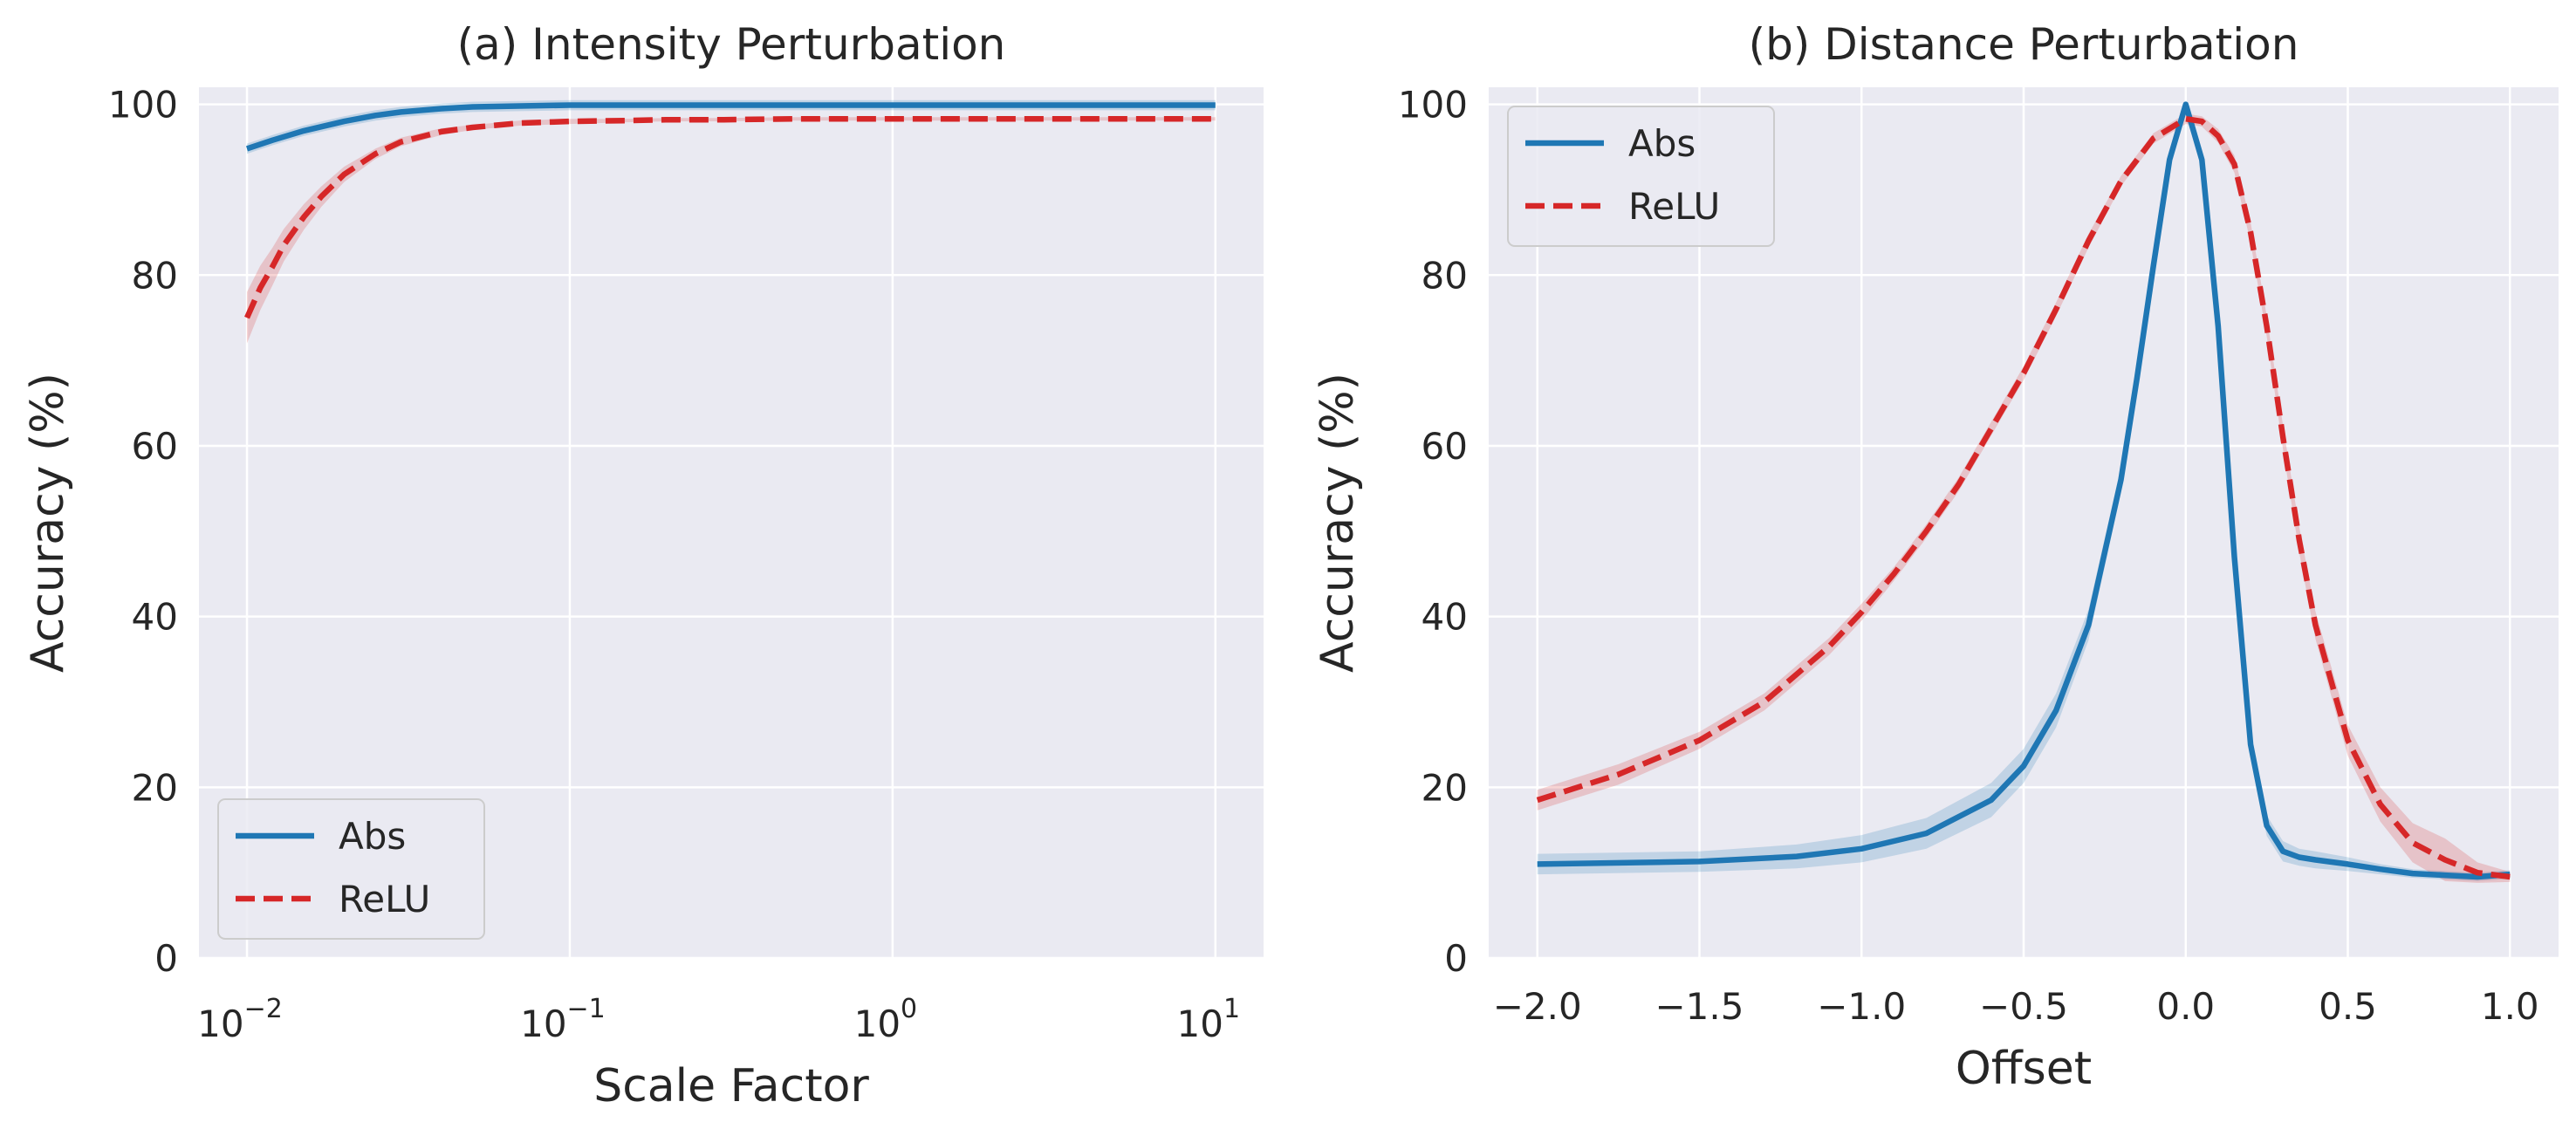 Image resolution: width=2576 pixels, height=1136 pixels. I want to click on series-intensity, so click(730, 221).